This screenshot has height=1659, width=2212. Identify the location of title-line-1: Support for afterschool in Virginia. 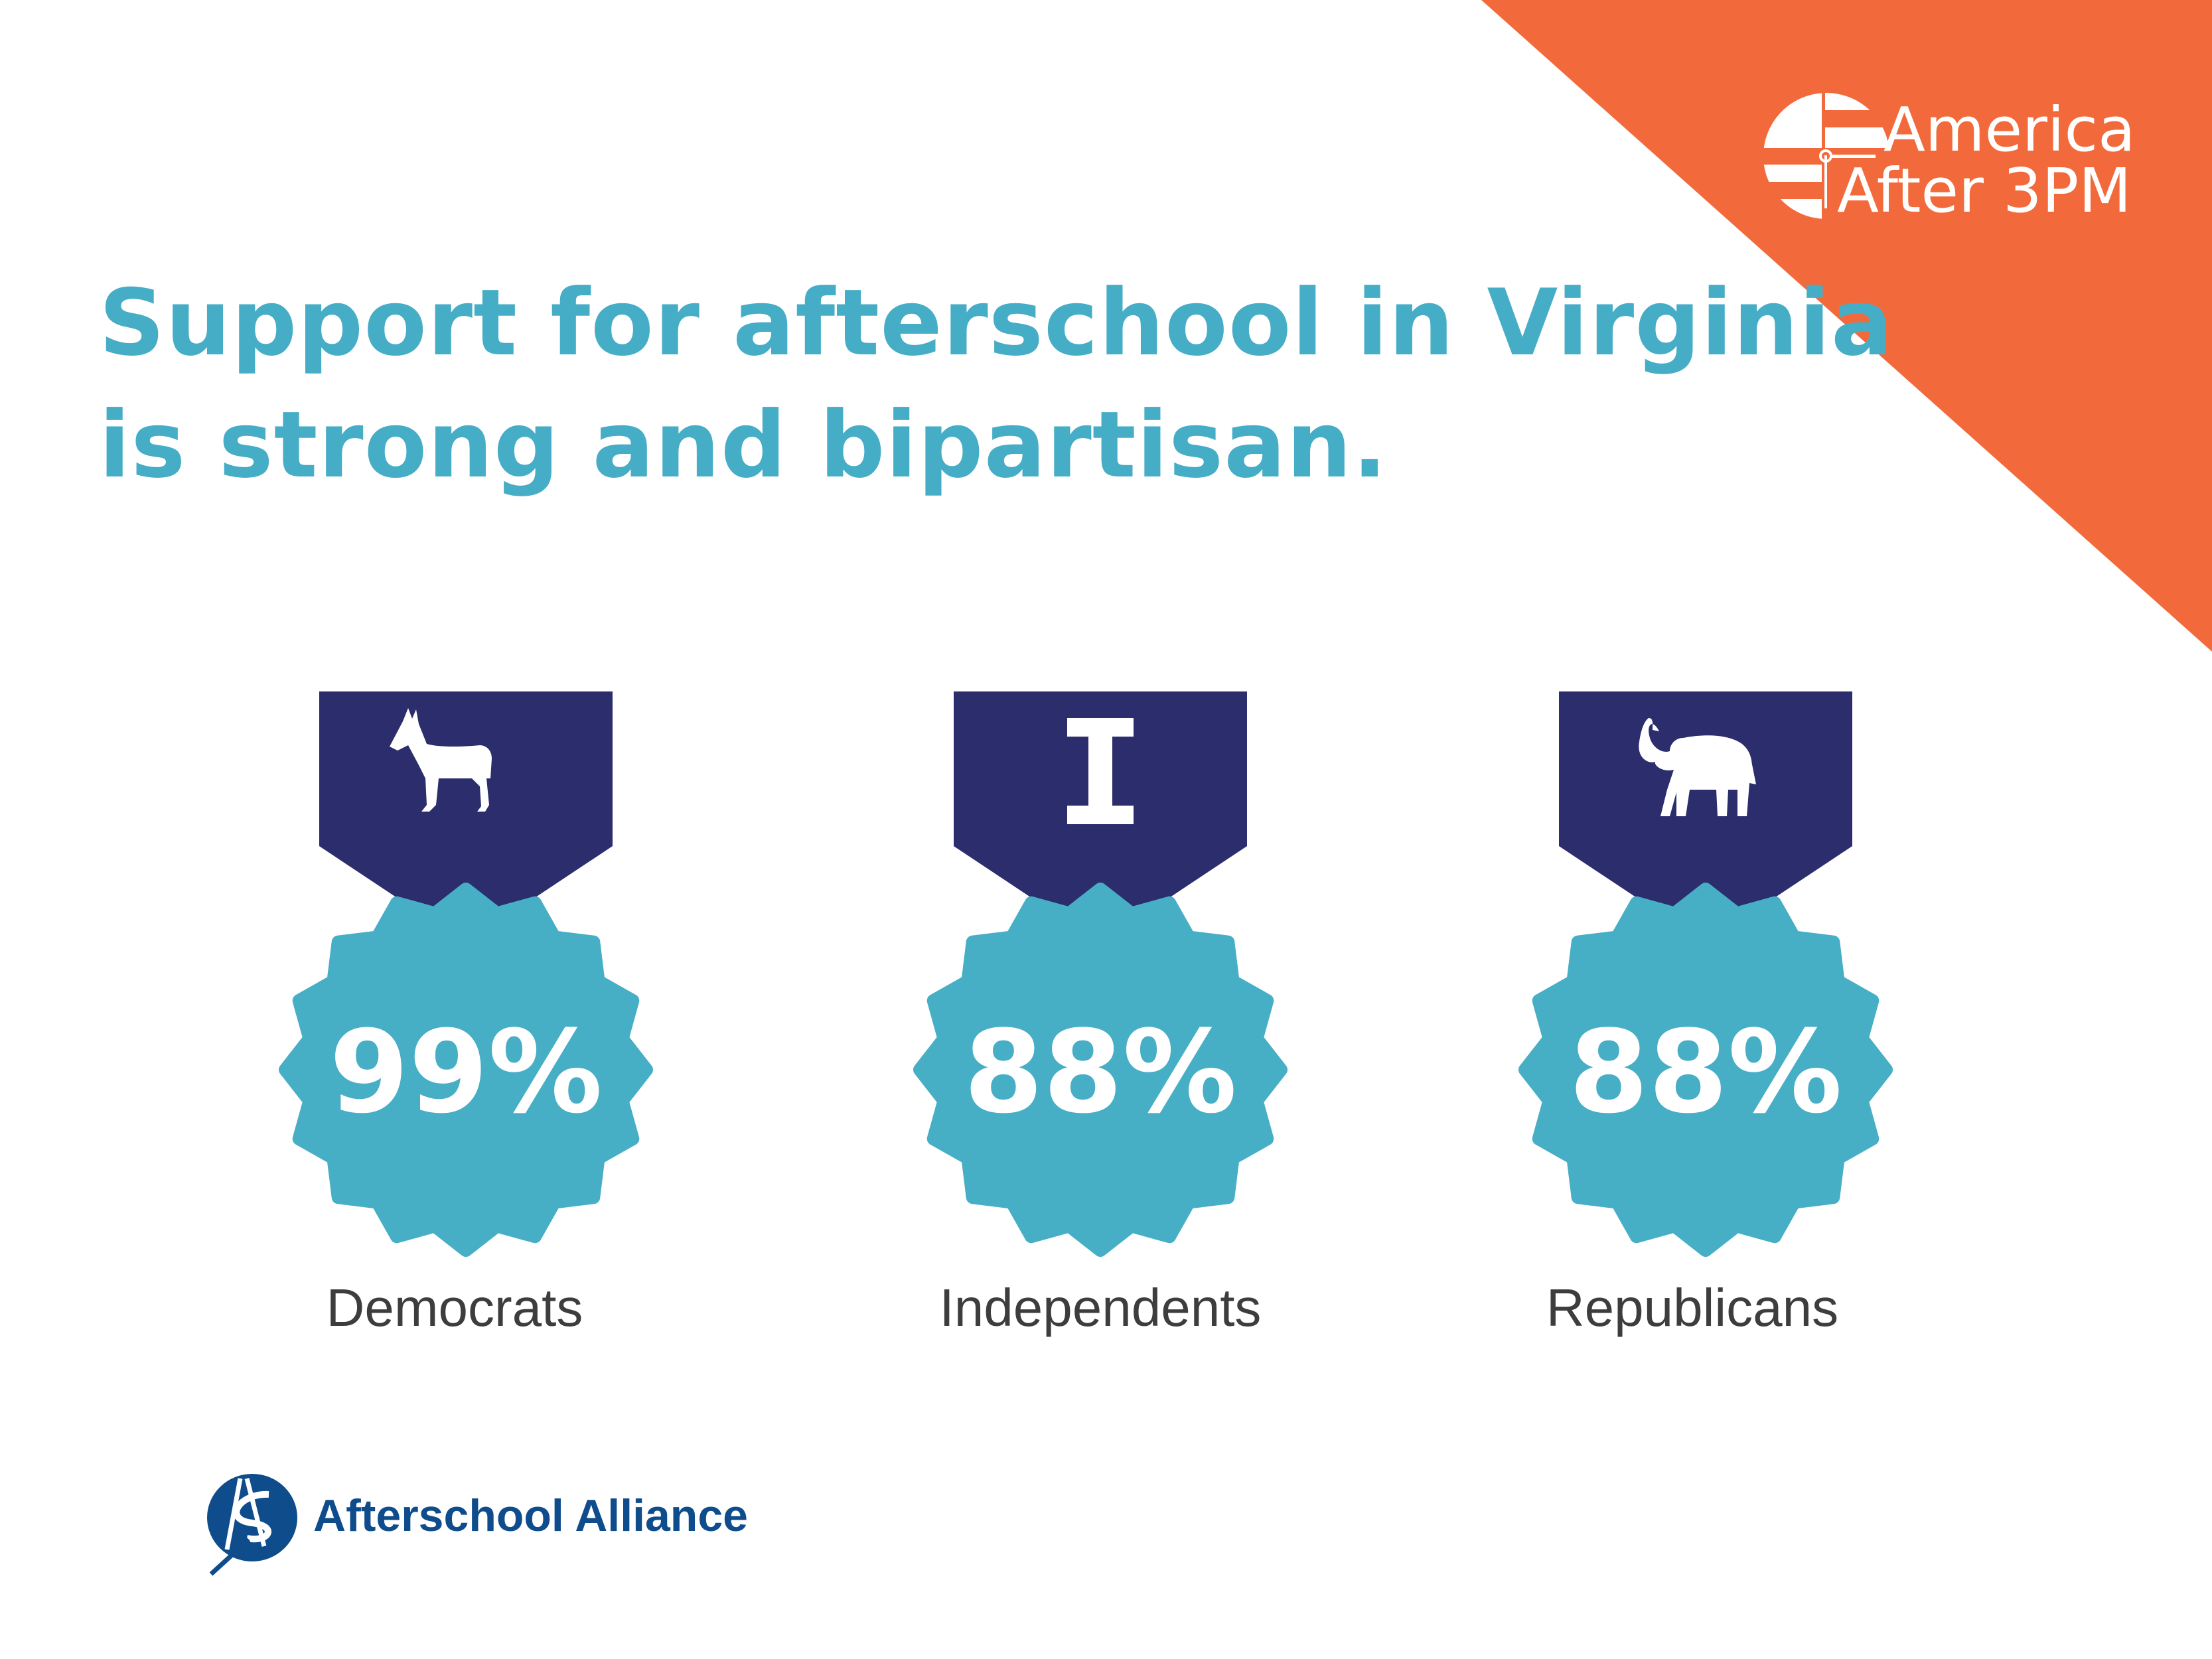
(996, 322).